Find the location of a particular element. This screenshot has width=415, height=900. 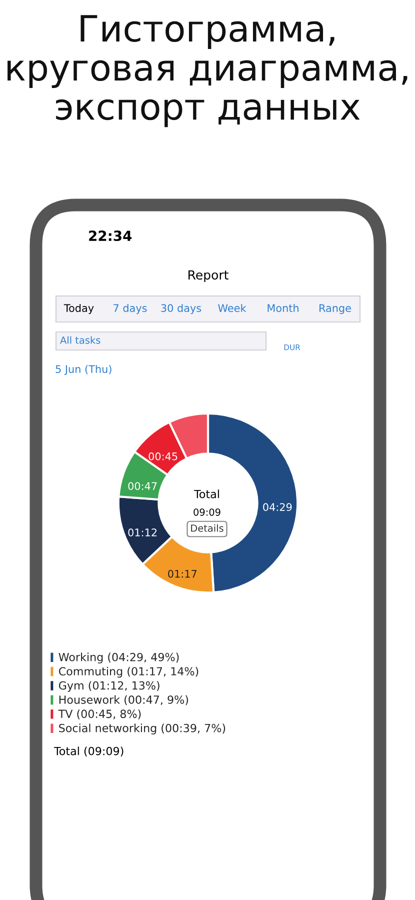

text: All tasks is located at coordinates (80, 340).